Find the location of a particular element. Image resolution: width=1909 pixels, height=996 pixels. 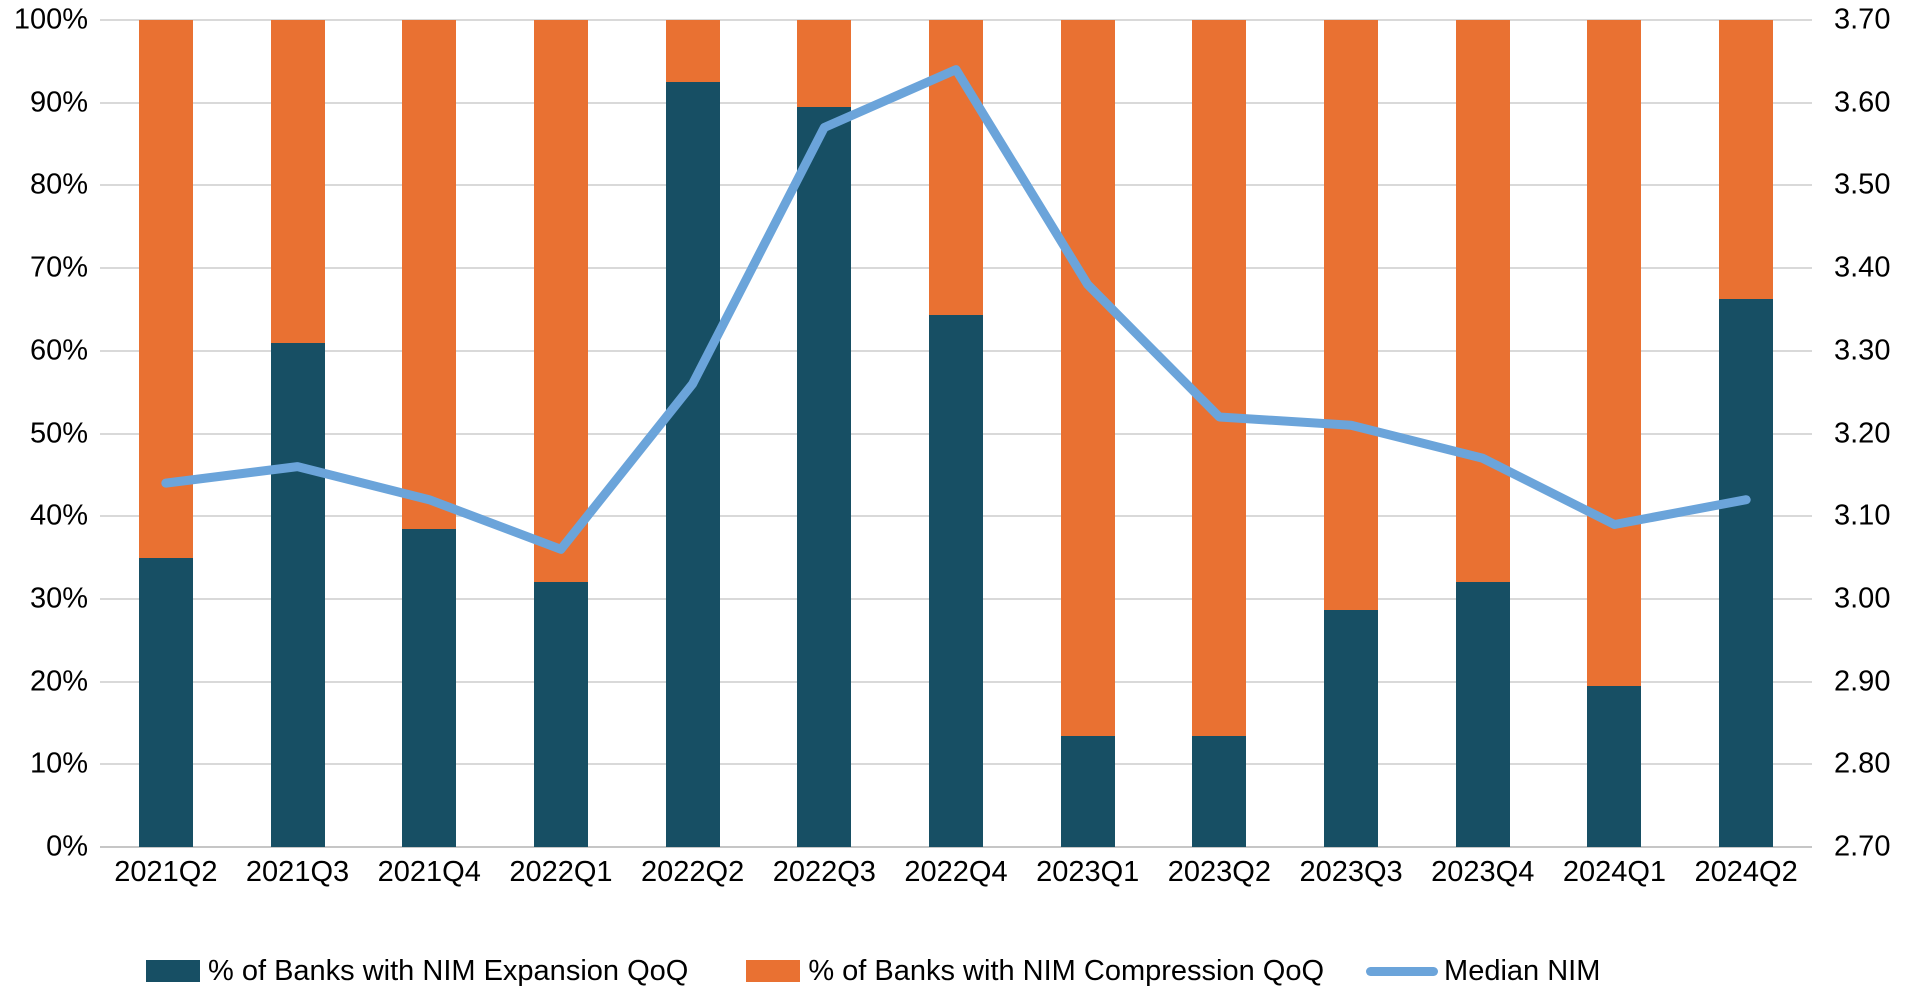

left-axis-tick: 40% is located at coordinates (58, 515).